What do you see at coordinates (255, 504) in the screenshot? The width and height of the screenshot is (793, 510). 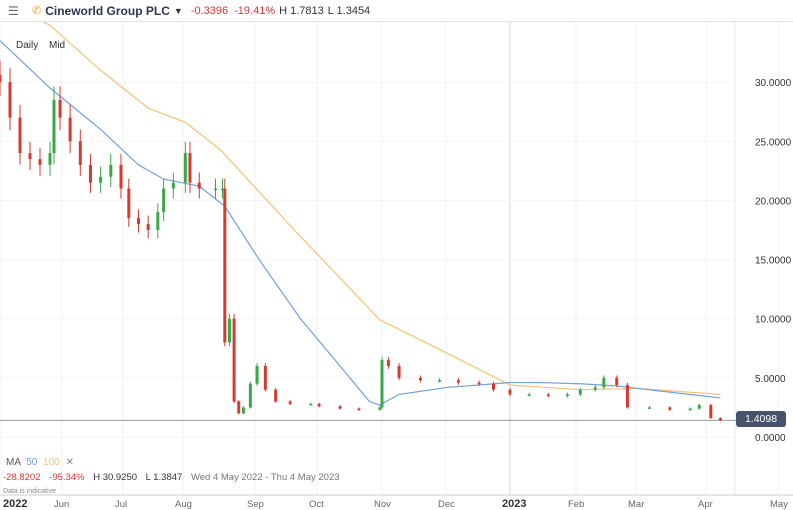 I see `x-tick-label: Sep` at bounding box center [255, 504].